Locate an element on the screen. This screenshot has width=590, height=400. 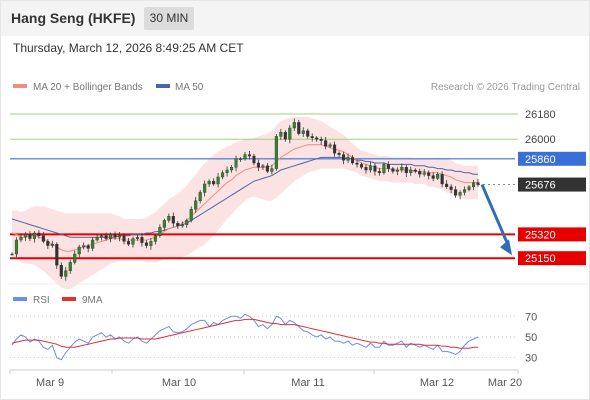
rsi-ma-legend-label: 9MA is located at coordinates (92, 300).